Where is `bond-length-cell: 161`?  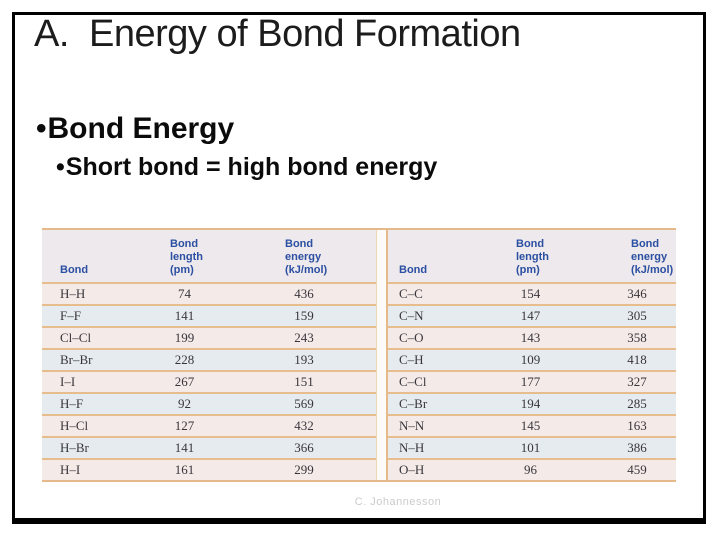
bond-length-cell: 161 is located at coordinates (184, 469).